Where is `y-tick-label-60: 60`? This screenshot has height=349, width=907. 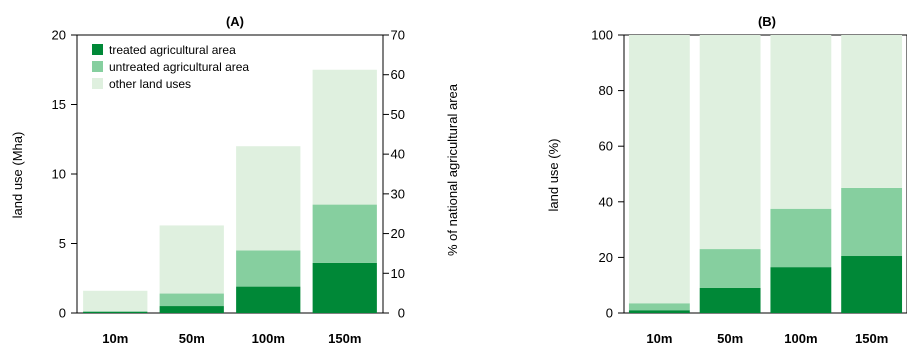
y-tick-label-60: 60 is located at coordinates (606, 146).